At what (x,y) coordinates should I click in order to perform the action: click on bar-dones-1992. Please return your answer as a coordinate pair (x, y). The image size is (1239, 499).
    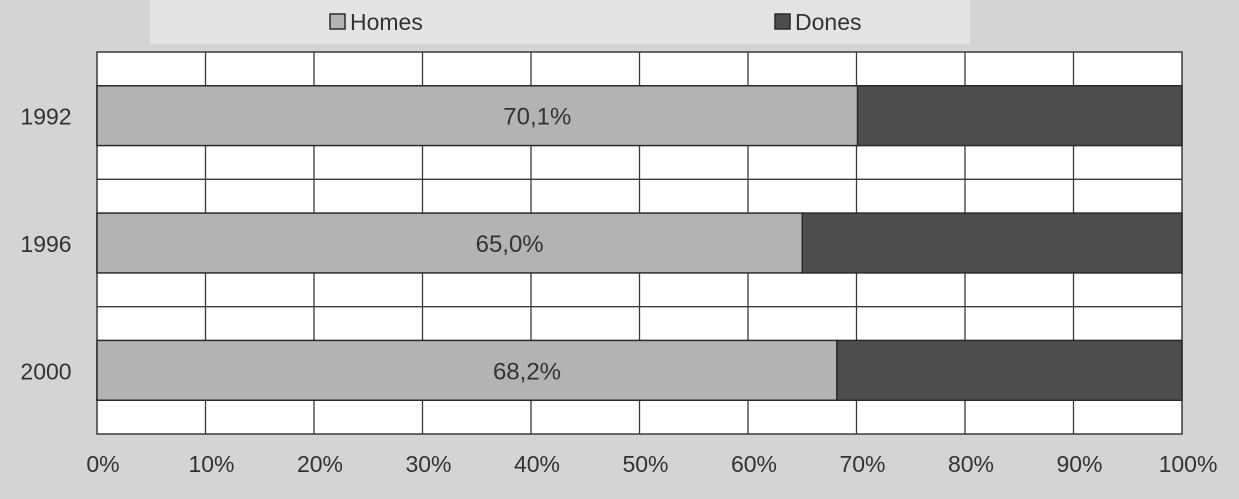
    Looking at the image, I should click on (1019, 115).